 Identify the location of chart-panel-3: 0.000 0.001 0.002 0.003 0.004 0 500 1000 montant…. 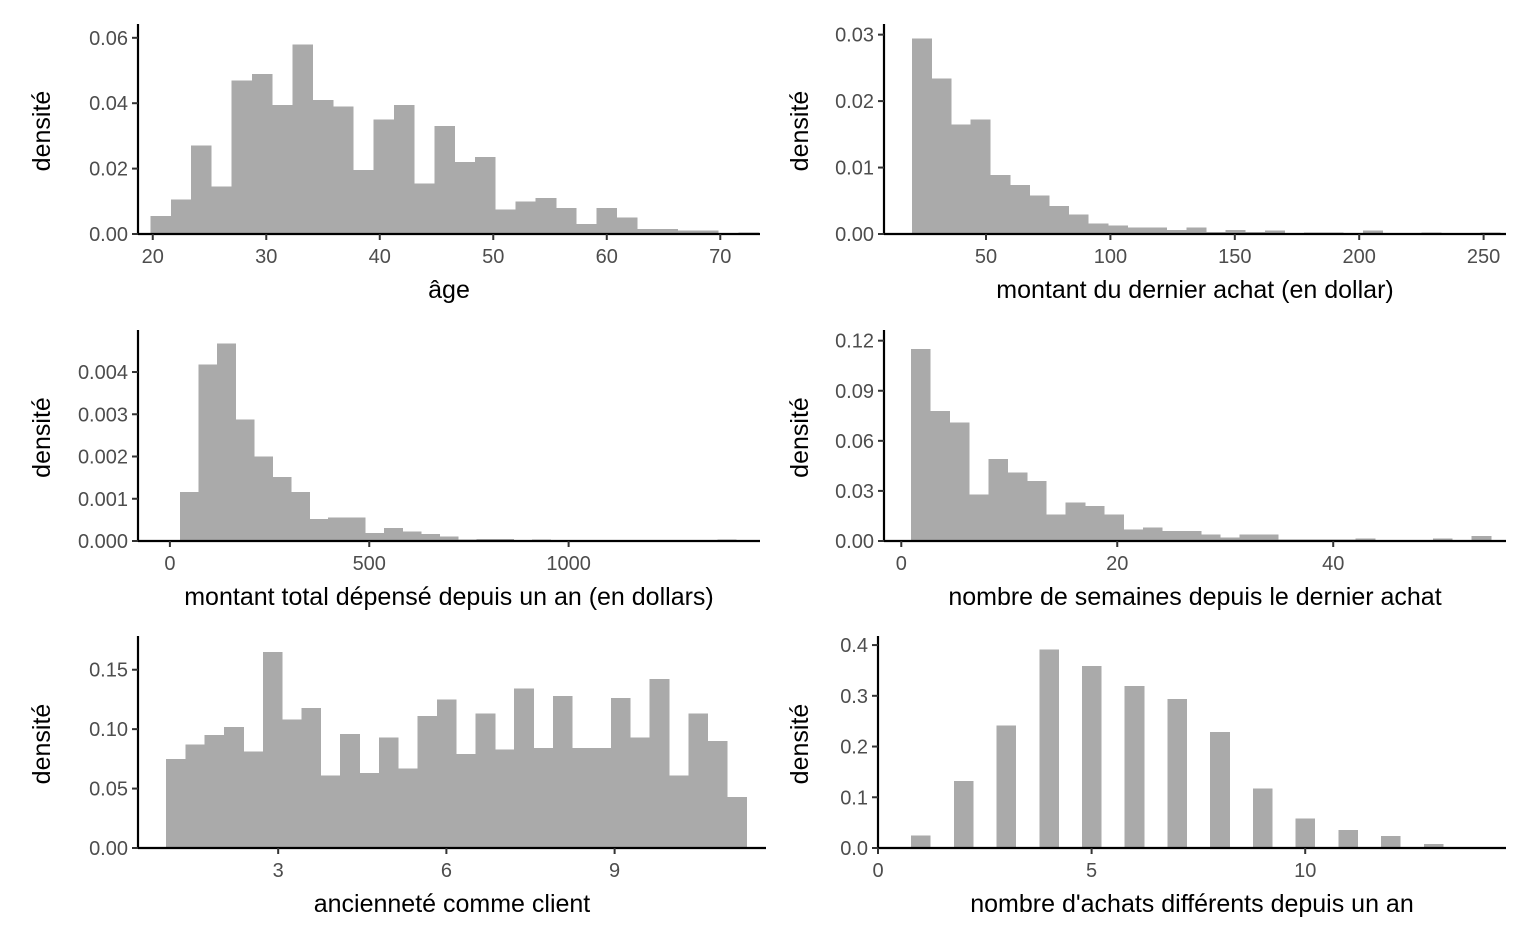
(394, 470).